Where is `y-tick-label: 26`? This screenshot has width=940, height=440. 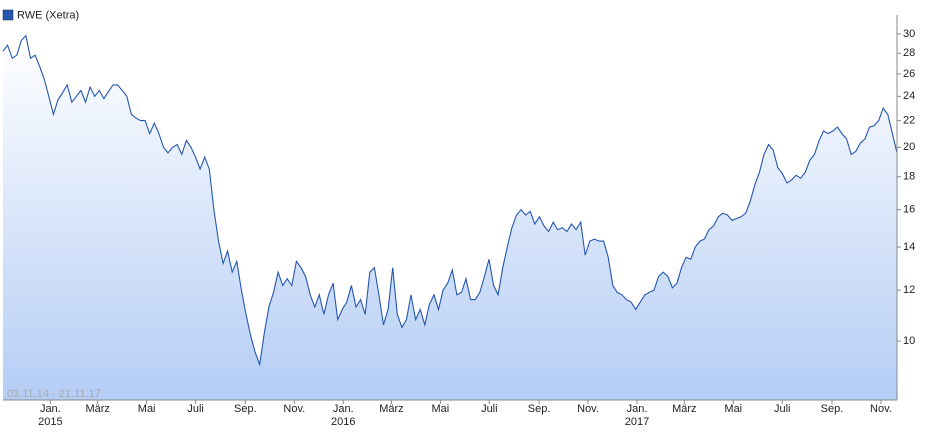
y-tick-label: 26 is located at coordinates (909, 74).